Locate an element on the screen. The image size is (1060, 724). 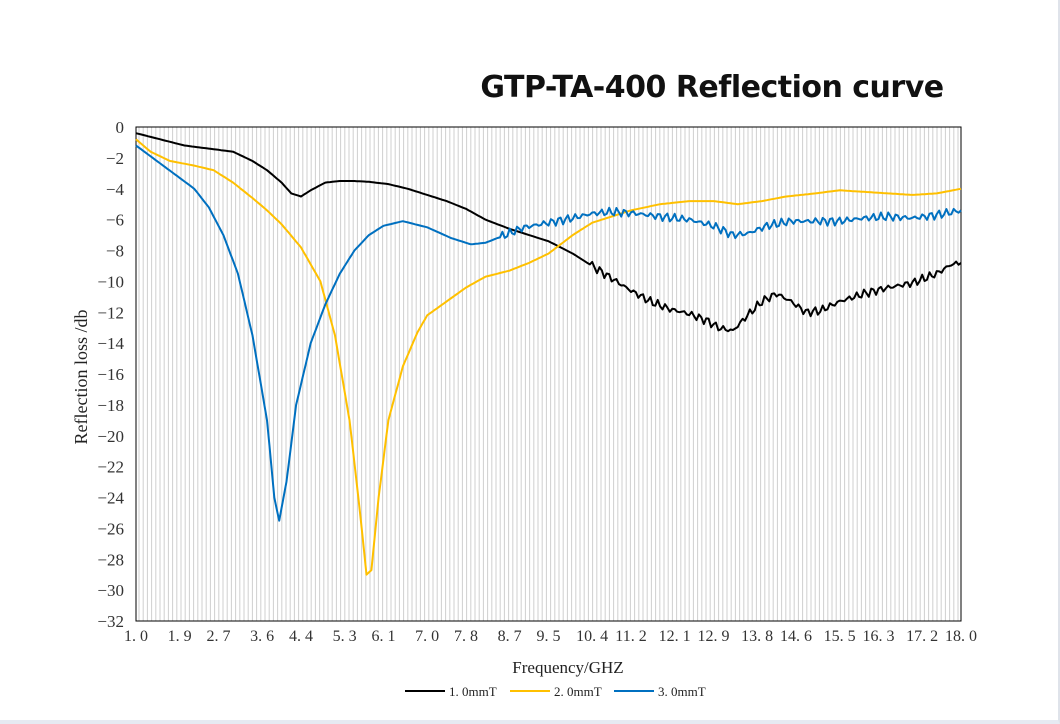
x-tick-label: 12. 1 is located at coordinates (675, 636).